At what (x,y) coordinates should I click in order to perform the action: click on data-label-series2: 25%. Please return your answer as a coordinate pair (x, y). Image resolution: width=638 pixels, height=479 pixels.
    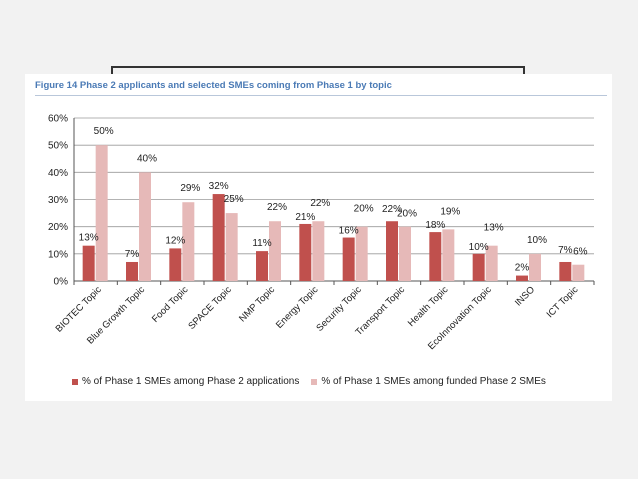
    Looking at the image, I should click on (234, 199).